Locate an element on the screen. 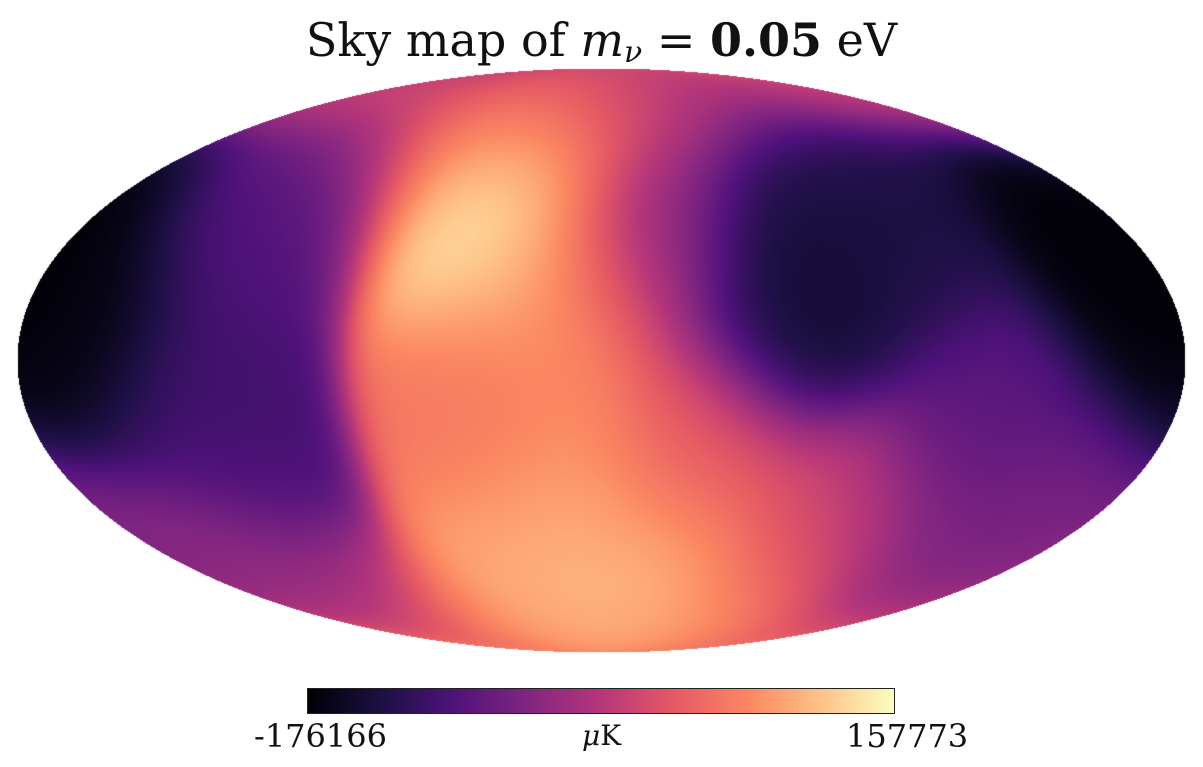 Image resolution: width=1203 pixels, height=767 pixels. title-symbol: mν is located at coordinates (611, 41).